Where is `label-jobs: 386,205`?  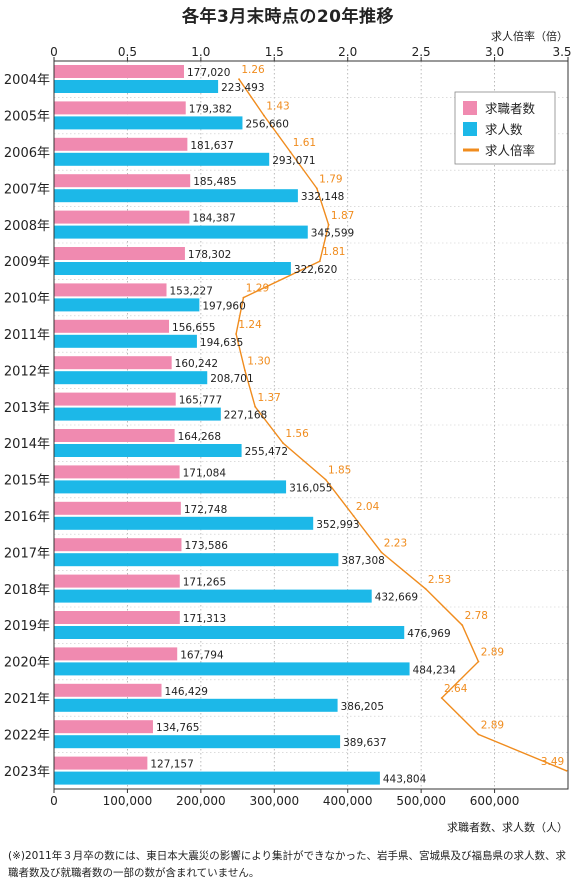 label-jobs: 386,205 is located at coordinates (362, 707).